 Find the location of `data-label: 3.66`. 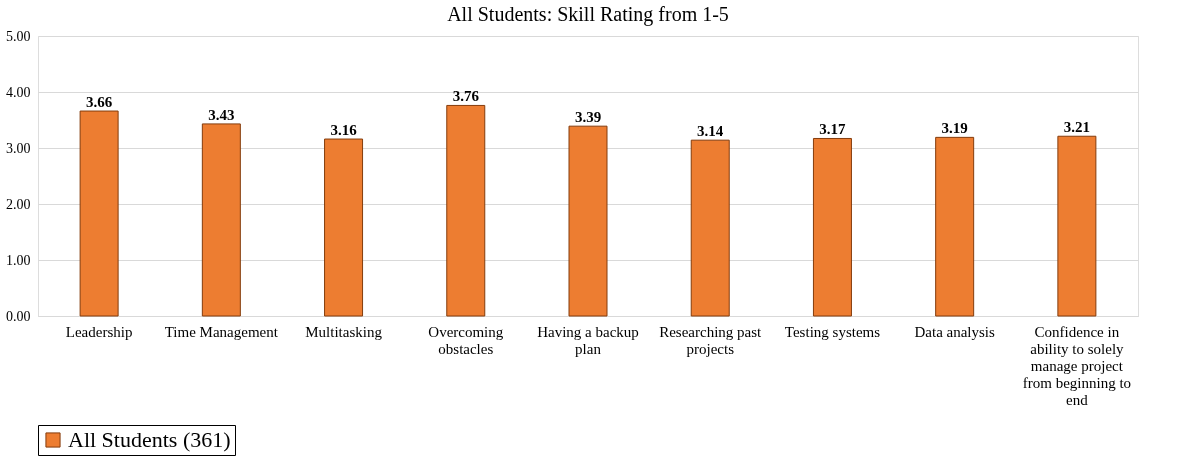

data-label: 3.66 is located at coordinates (99, 102).